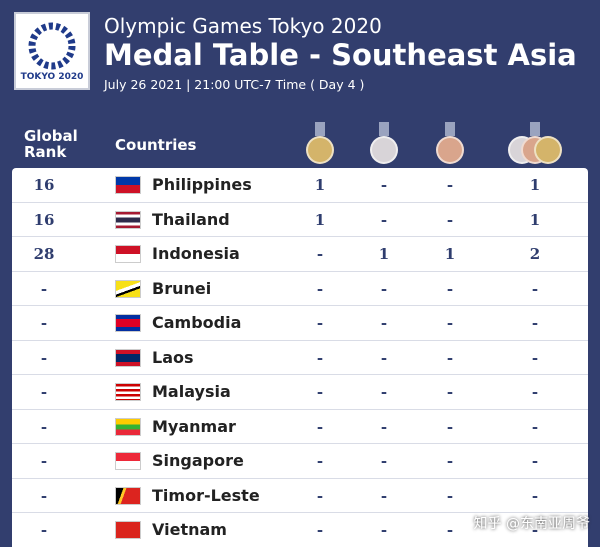 This screenshot has height=547, width=600. I want to click on table-row: - Myanmar - - - -, so click(300, 427).